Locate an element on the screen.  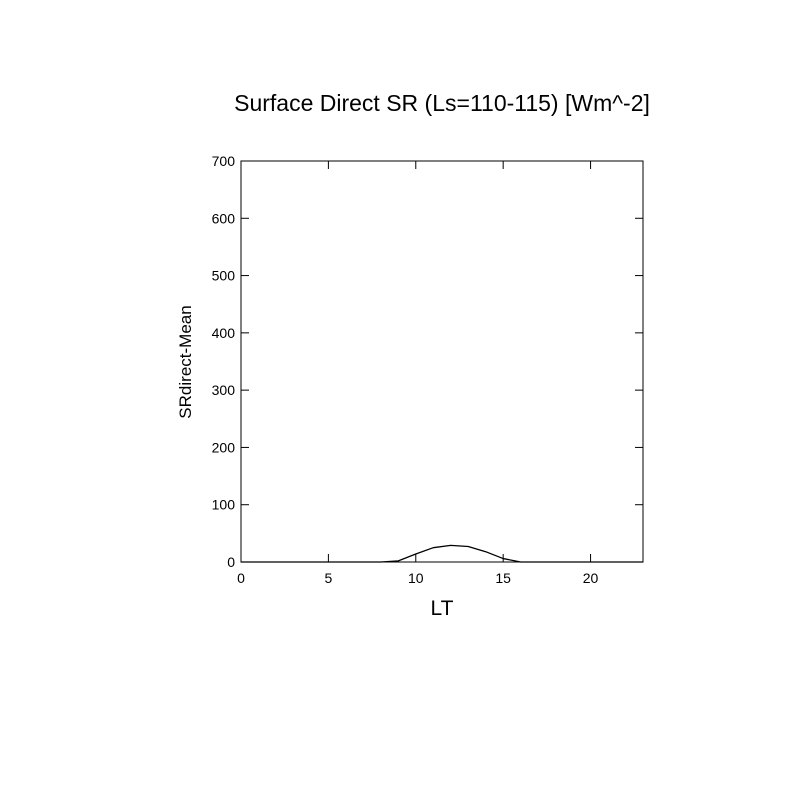
y-tick-label: 500 is located at coordinates (224, 276).